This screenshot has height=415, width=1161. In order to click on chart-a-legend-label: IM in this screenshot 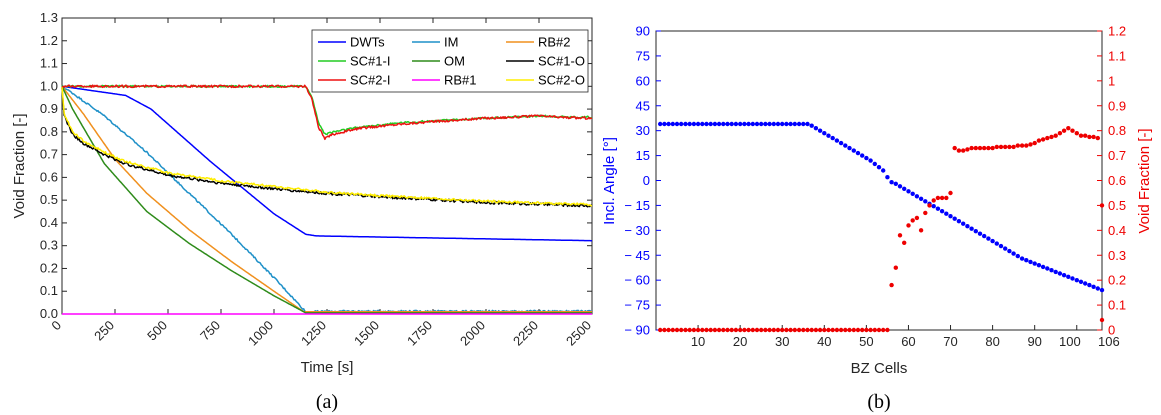, I will do `click(451, 42)`.